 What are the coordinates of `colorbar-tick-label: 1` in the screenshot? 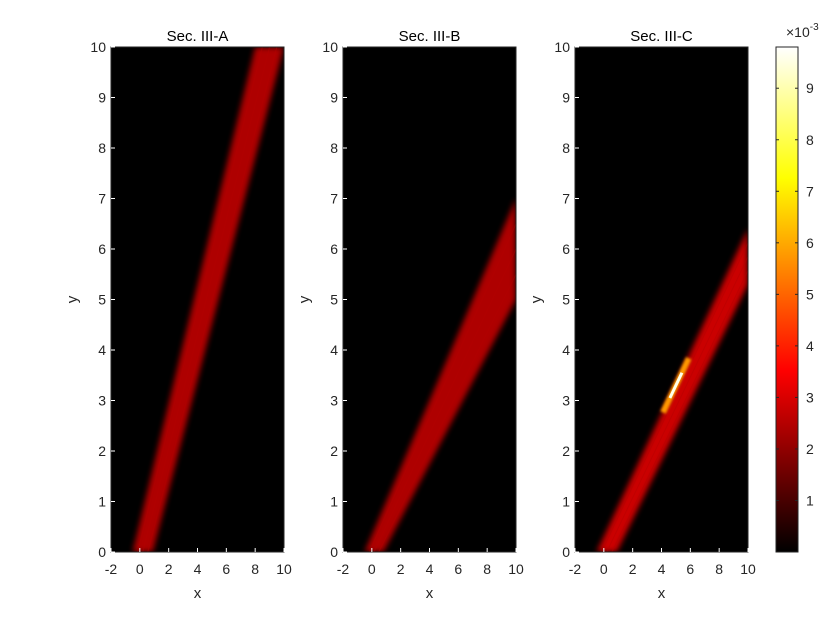 It's located at (810, 500).